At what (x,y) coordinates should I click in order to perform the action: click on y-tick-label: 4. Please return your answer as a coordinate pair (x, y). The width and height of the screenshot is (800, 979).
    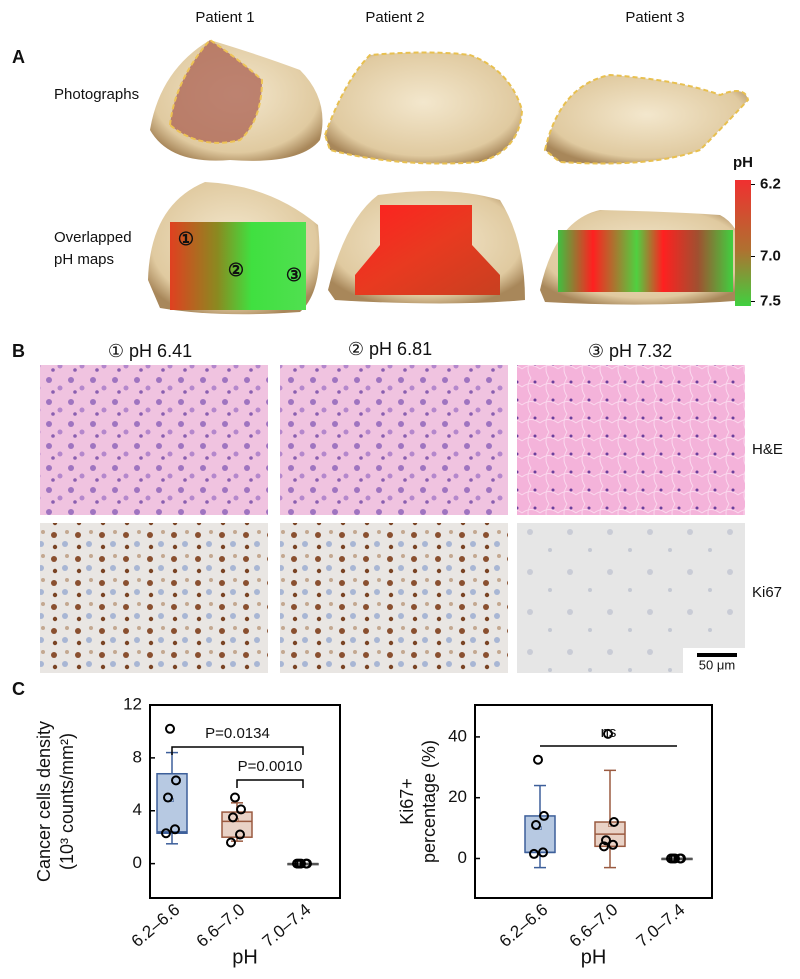
    Looking at the image, I should click on (137, 809).